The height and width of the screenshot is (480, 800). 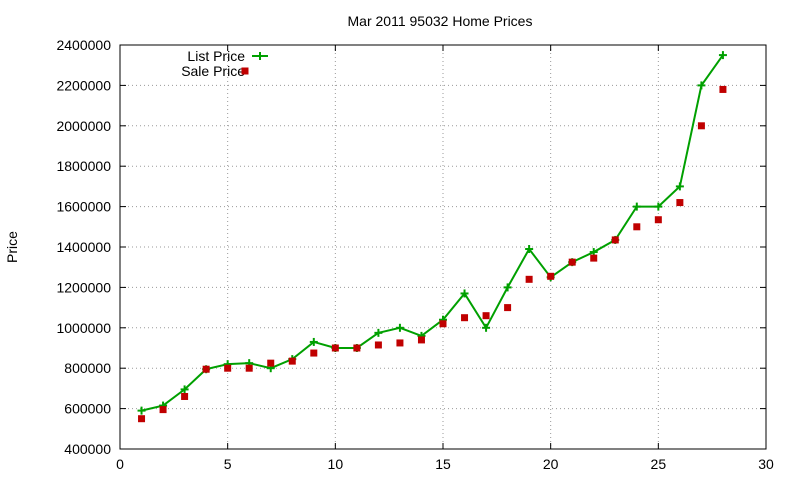 What do you see at coordinates (83, 126) in the screenshot?
I see `y-tick-label: 2000000` at bounding box center [83, 126].